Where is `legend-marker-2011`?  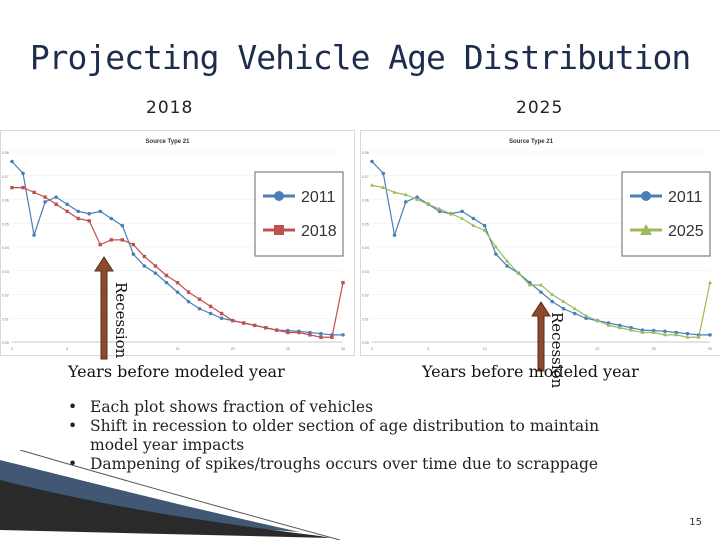 legend-marker-2011 is located at coordinates (279, 196).